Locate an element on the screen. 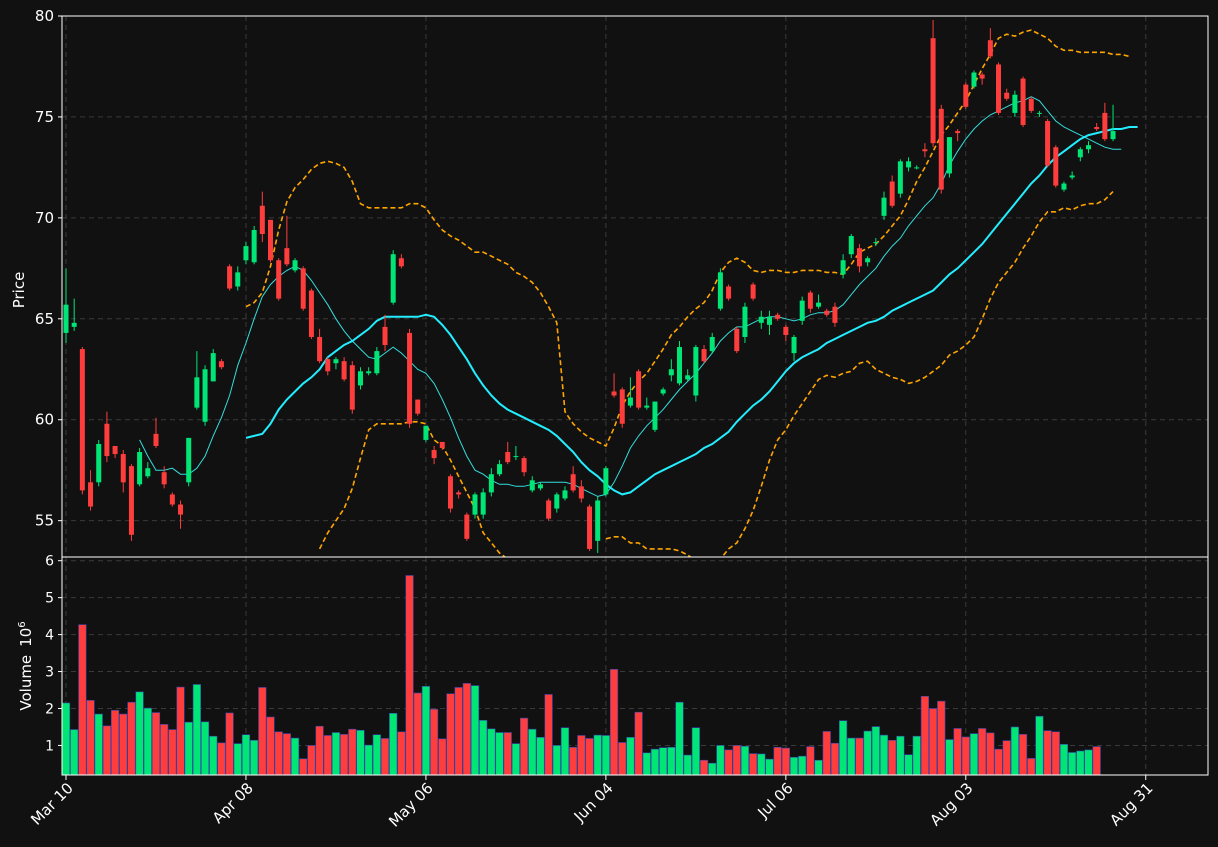 The height and width of the screenshot is (847, 1218). volume-tick-label: 2 is located at coordinates (49, 709).